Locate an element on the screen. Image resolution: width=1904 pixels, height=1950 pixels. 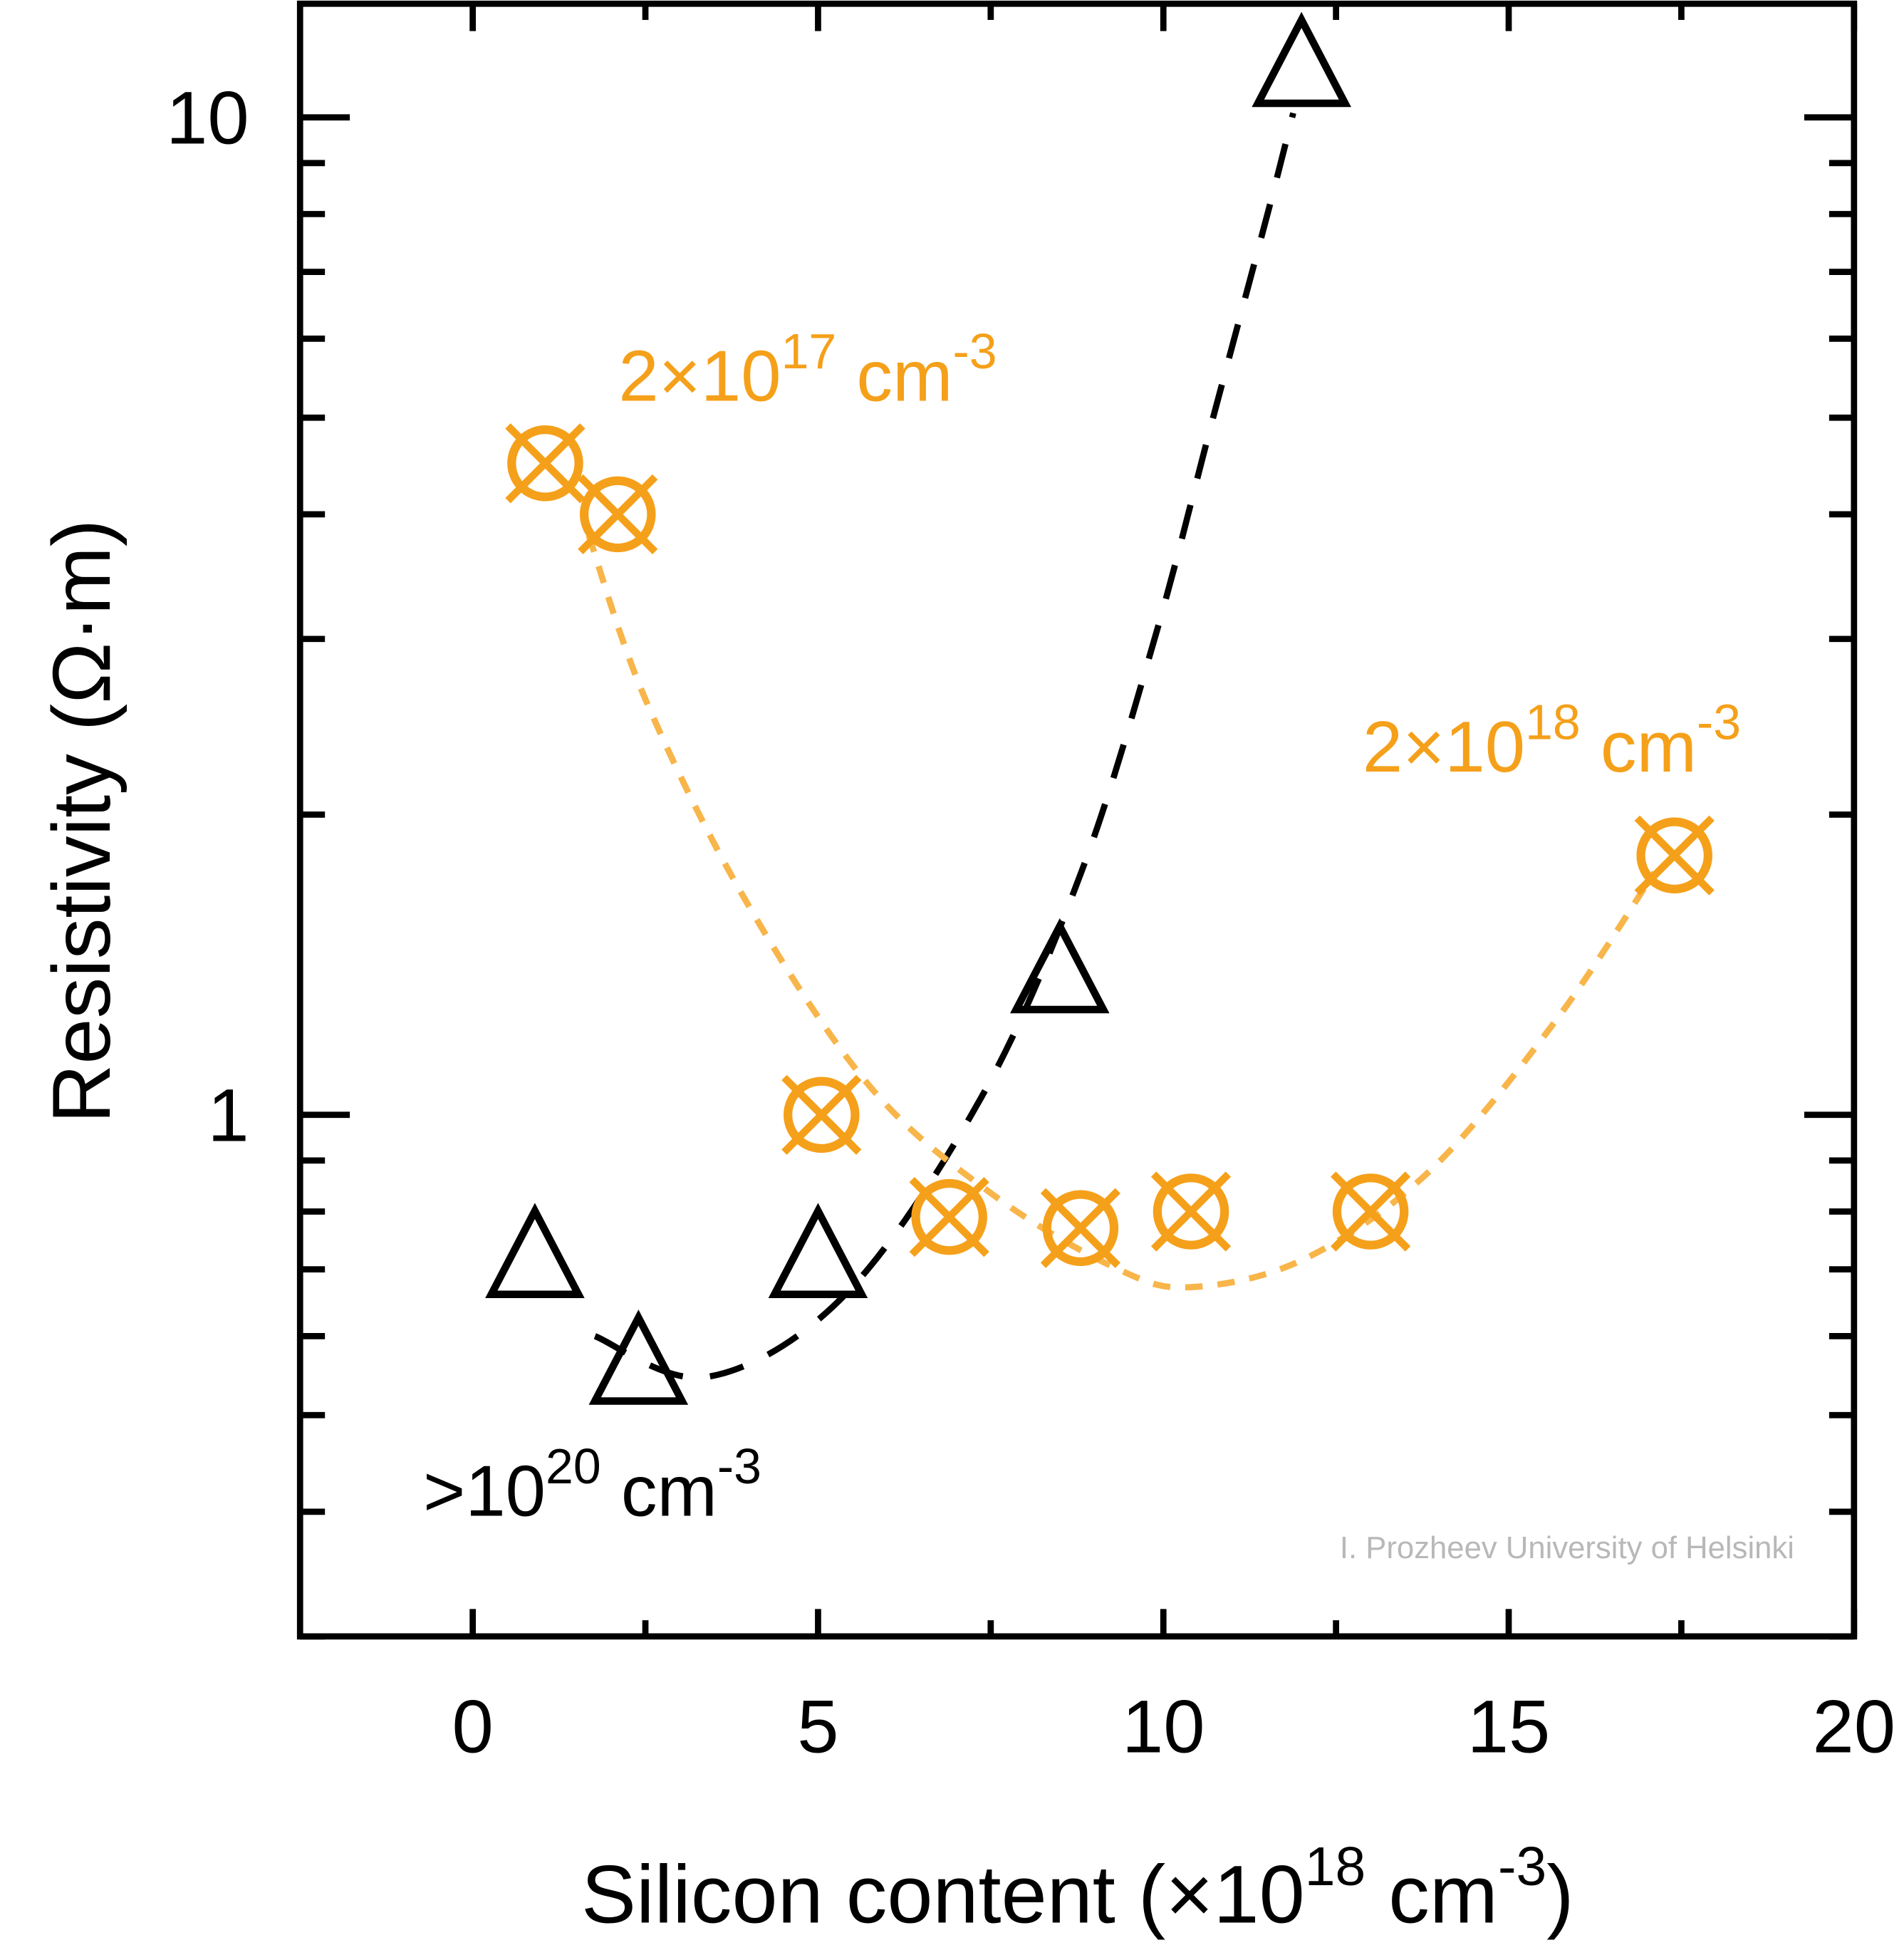
y-tick-label: 1 is located at coordinates (228, 1115).